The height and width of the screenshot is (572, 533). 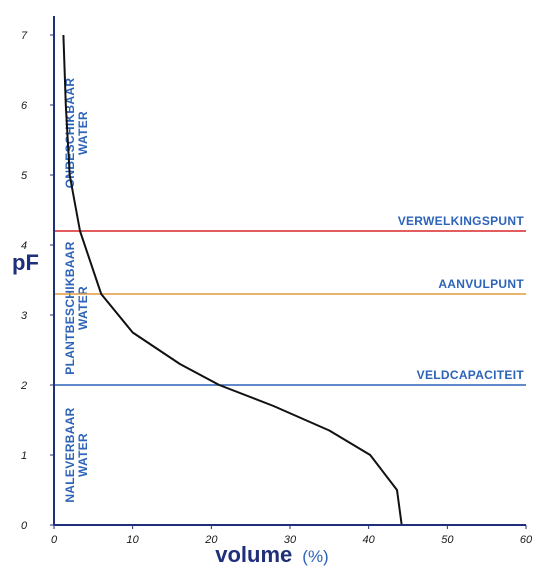 I want to click on x-tick-label: 60, so click(x=526, y=540).